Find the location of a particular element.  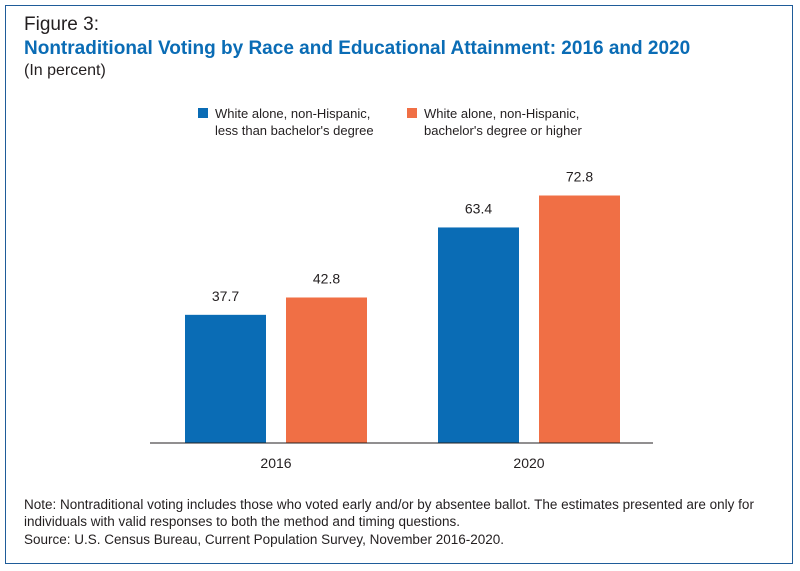

data-label-2016-series-1: 37.7 is located at coordinates (225, 296).